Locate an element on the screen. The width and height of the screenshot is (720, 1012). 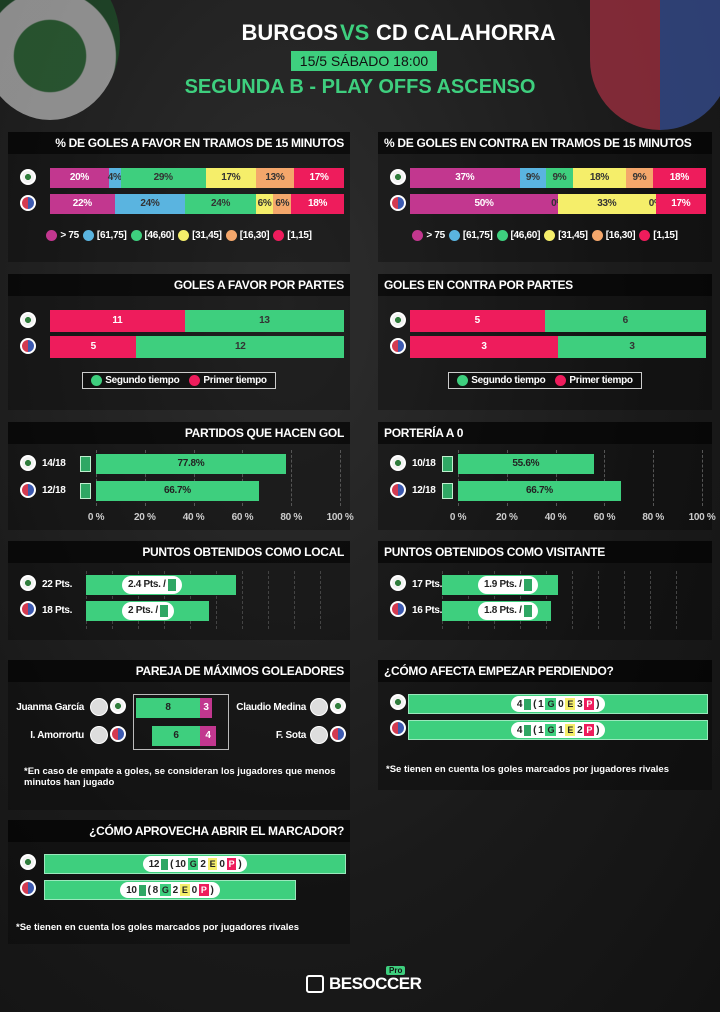
player-avatar is located at coordinates (99, 735).